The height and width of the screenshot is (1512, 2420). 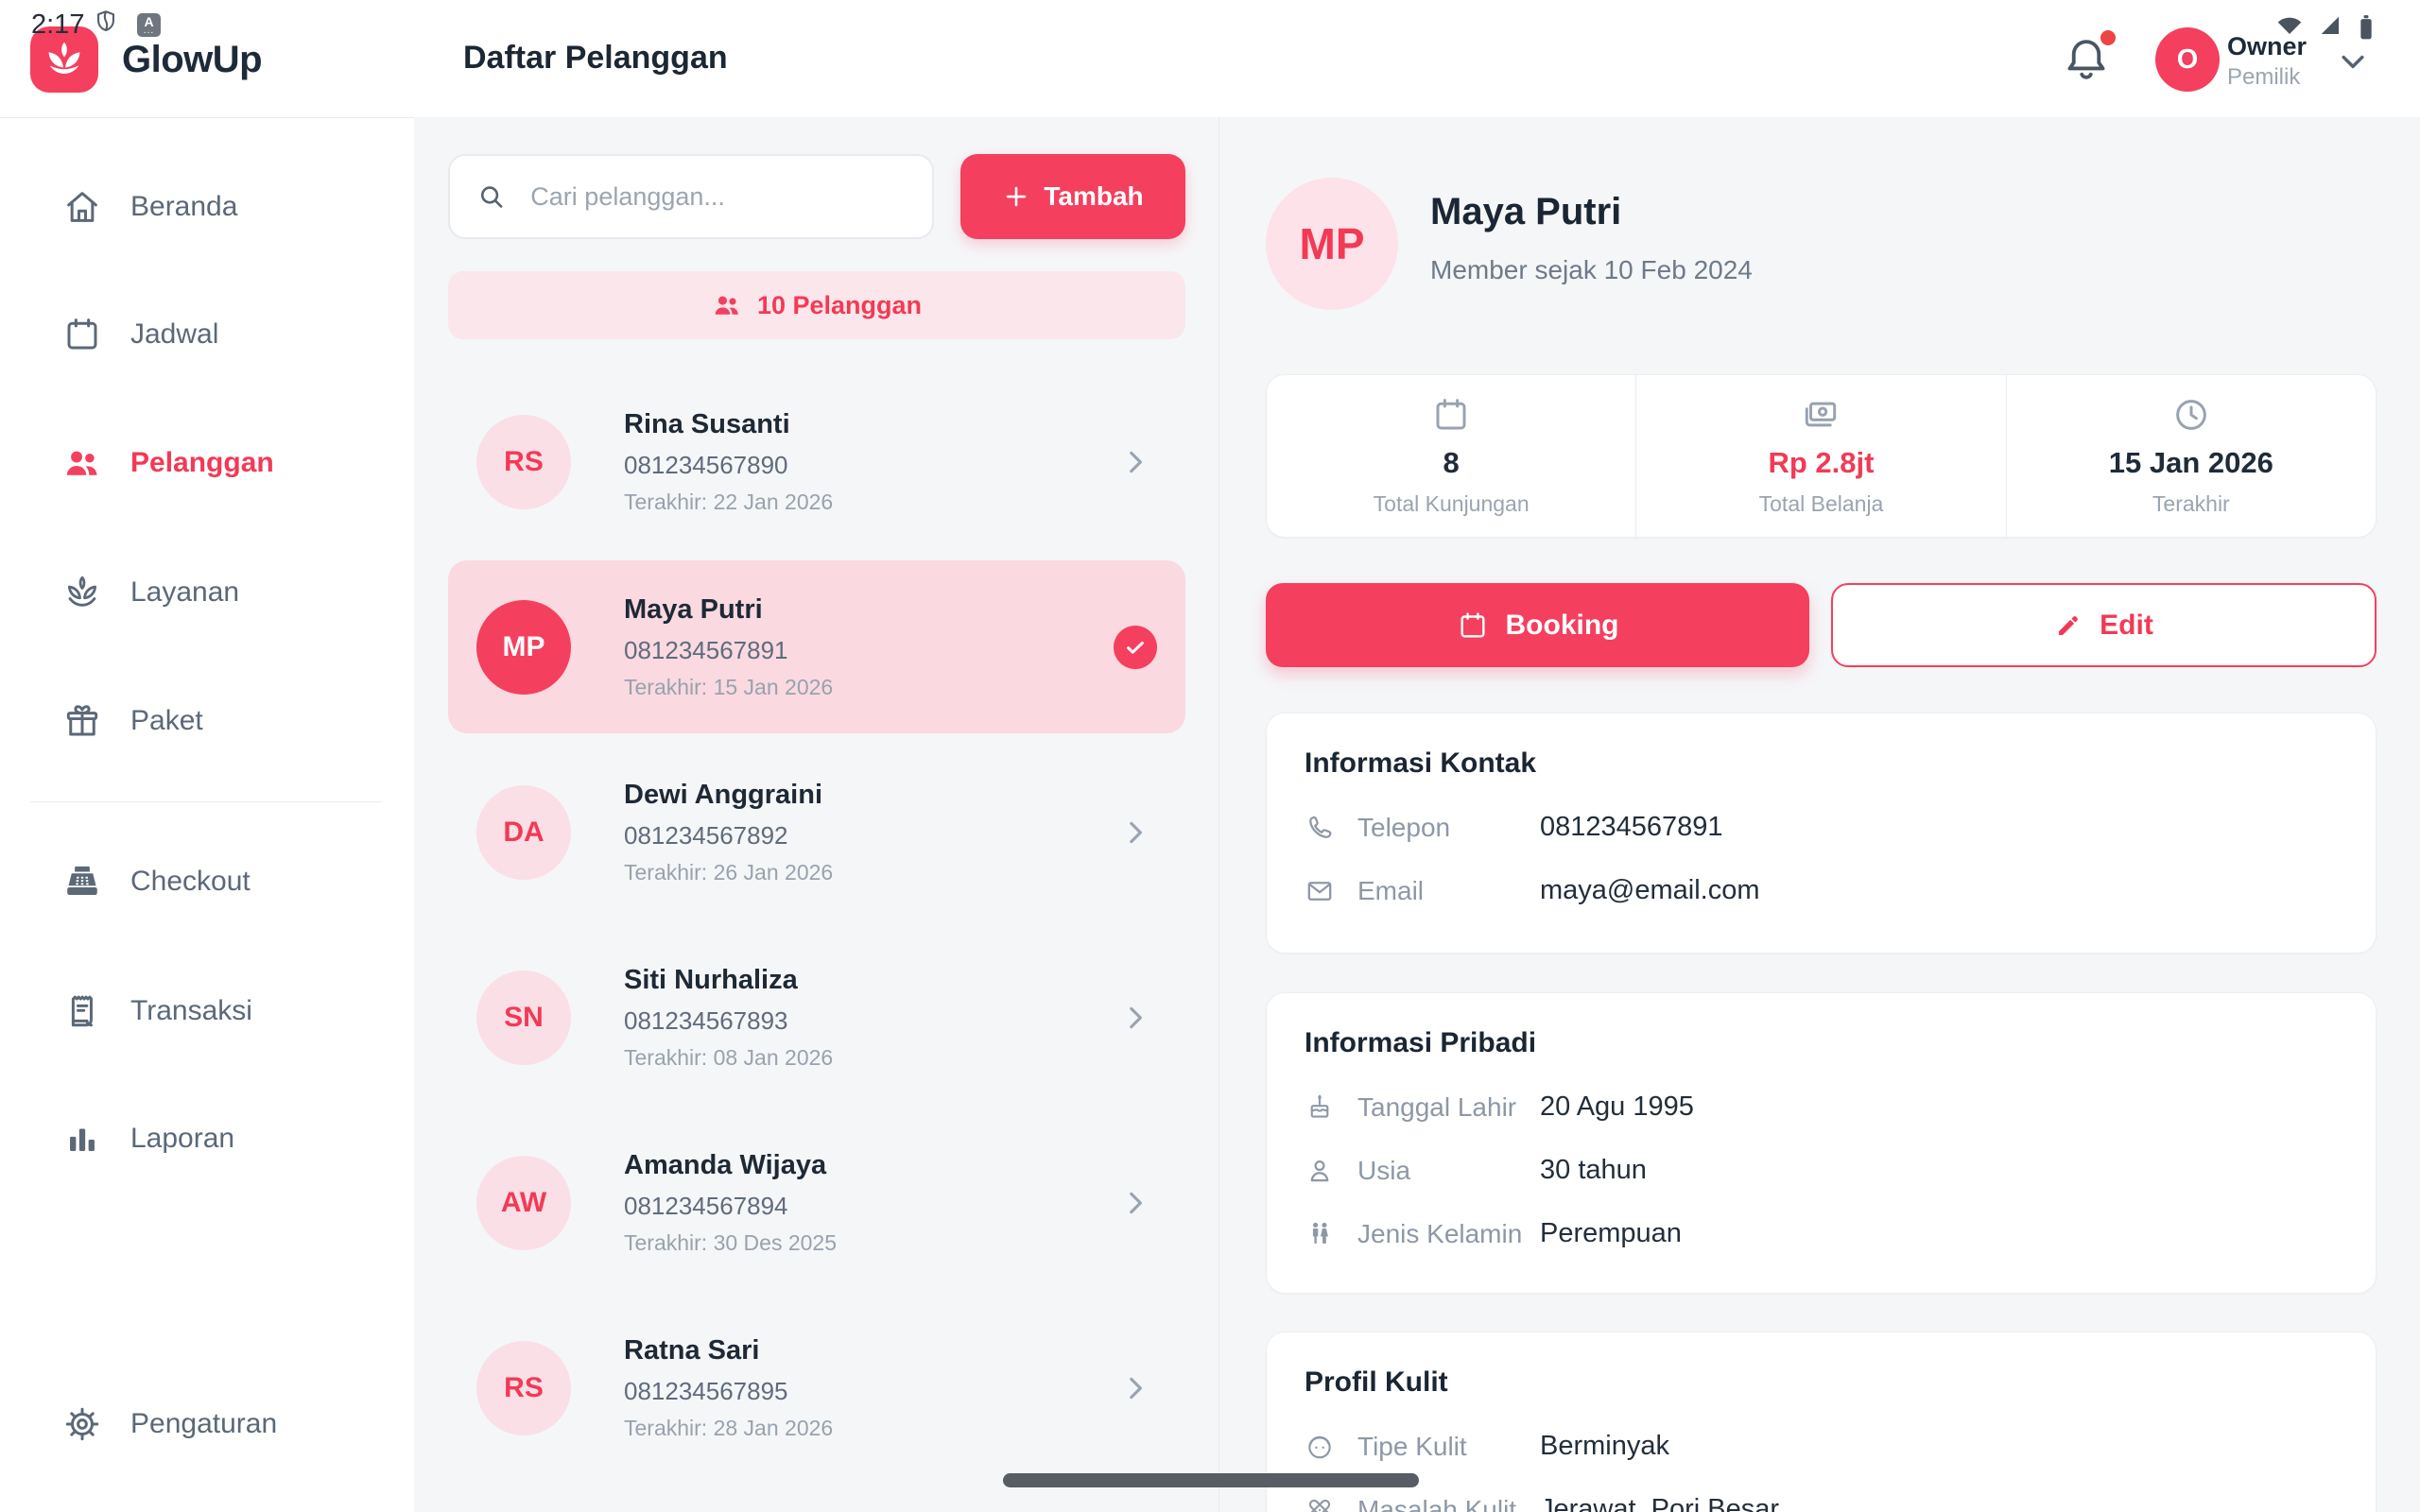 What do you see at coordinates (1617, 1106) in the screenshot?
I see `info-value: 20 Agu 1995` at bounding box center [1617, 1106].